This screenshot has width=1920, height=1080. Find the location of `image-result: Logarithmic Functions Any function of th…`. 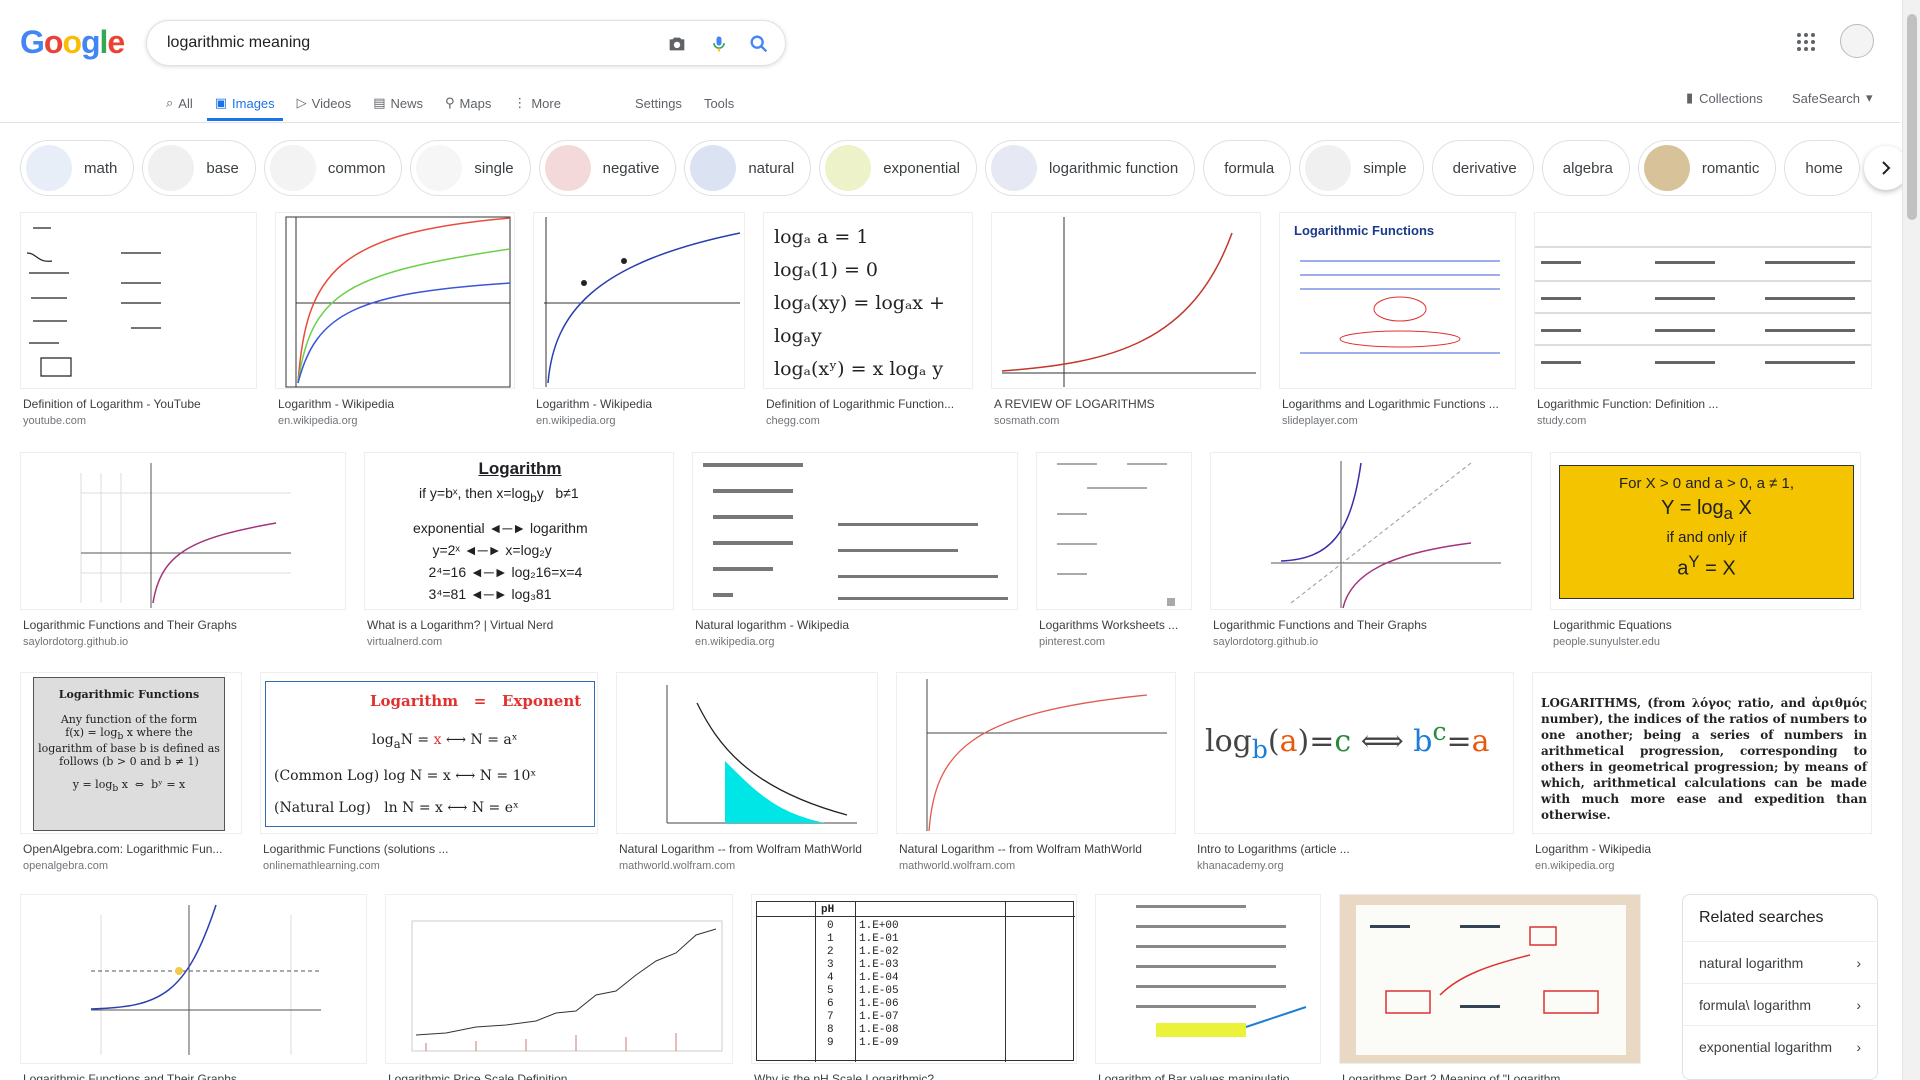

image-result: Logarithmic Functions Any function of th… is located at coordinates (131, 772).